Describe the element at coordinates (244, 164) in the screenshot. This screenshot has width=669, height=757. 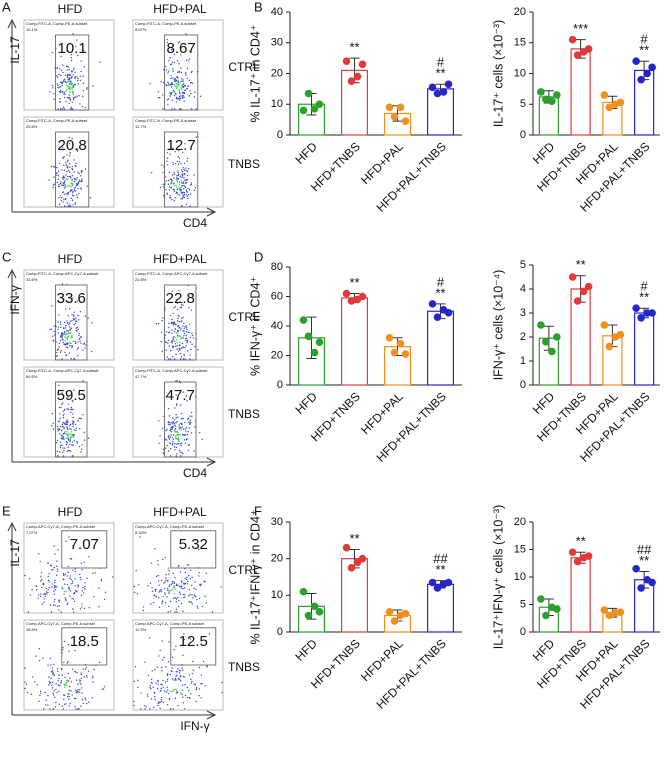
I see `row-label: TNBS` at that location.